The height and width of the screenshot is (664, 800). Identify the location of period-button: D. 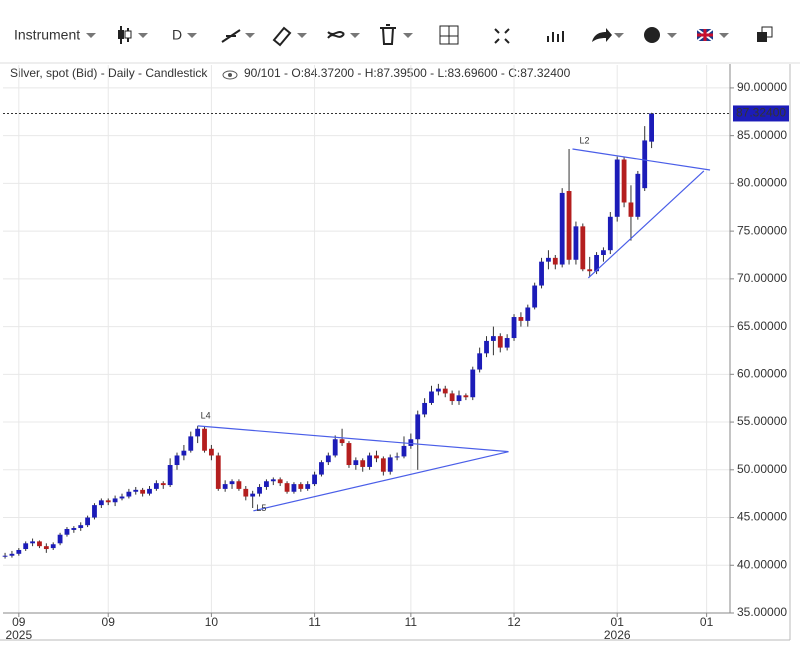
(177, 35).